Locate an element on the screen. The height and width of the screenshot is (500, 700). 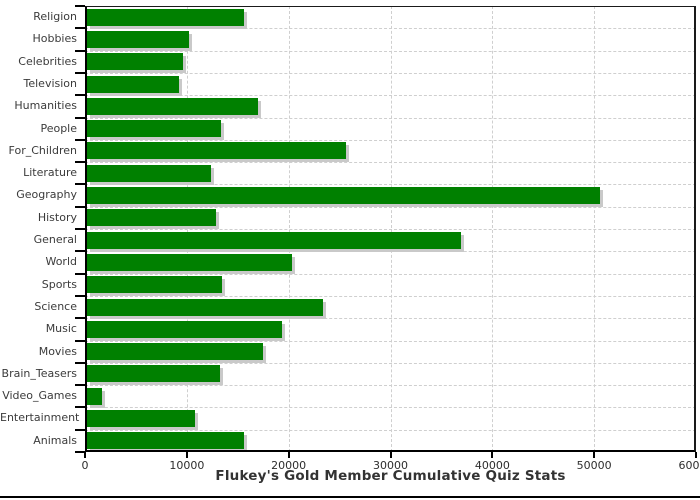
category-label: Sports is located at coordinates (59, 284).